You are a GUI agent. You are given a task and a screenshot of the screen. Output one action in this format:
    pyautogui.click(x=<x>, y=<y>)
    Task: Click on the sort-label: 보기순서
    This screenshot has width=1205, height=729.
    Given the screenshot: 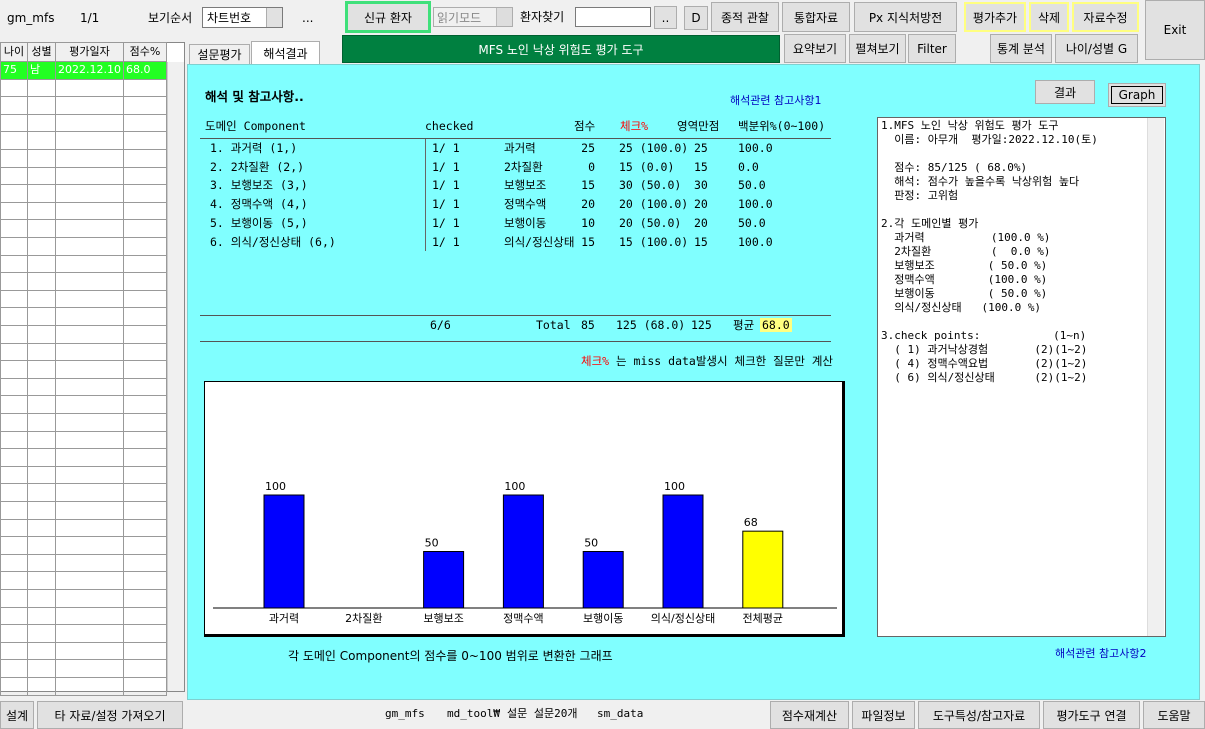 What is the action you would take?
    pyautogui.click(x=170, y=18)
    